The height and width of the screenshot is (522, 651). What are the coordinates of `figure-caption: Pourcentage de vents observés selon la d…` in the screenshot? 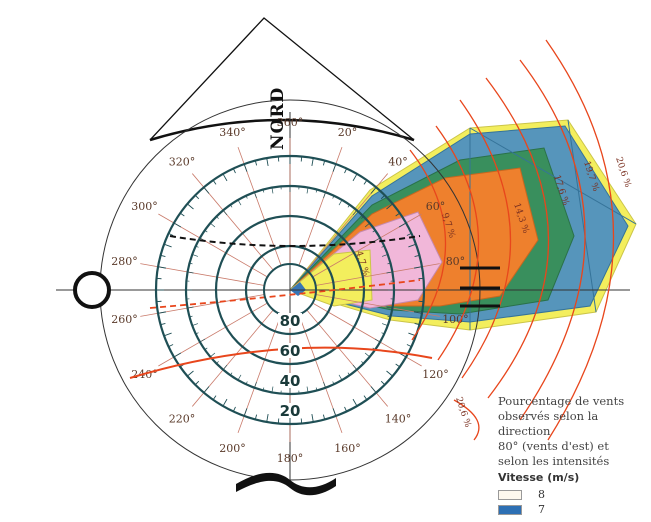 It's located at (573, 431).